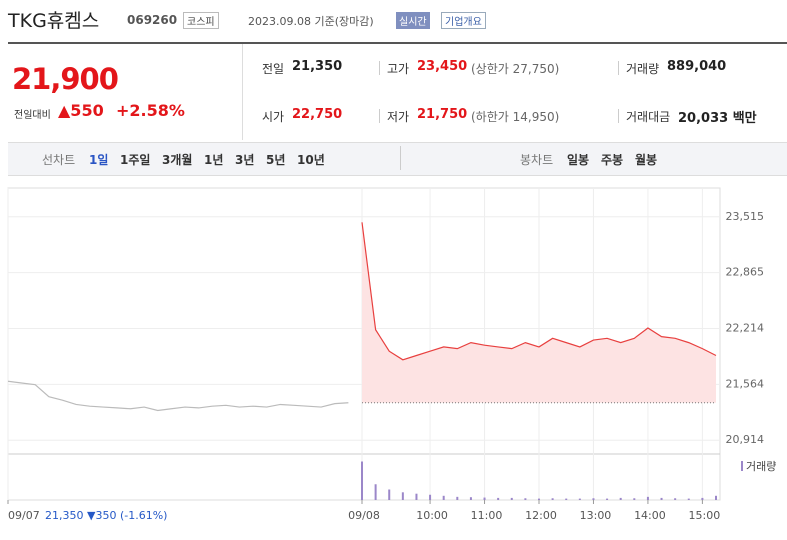 The height and width of the screenshot is (540, 787). Describe the element at coordinates (432, 515) in the screenshot. I see `x-tick-label: 10:00` at that location.